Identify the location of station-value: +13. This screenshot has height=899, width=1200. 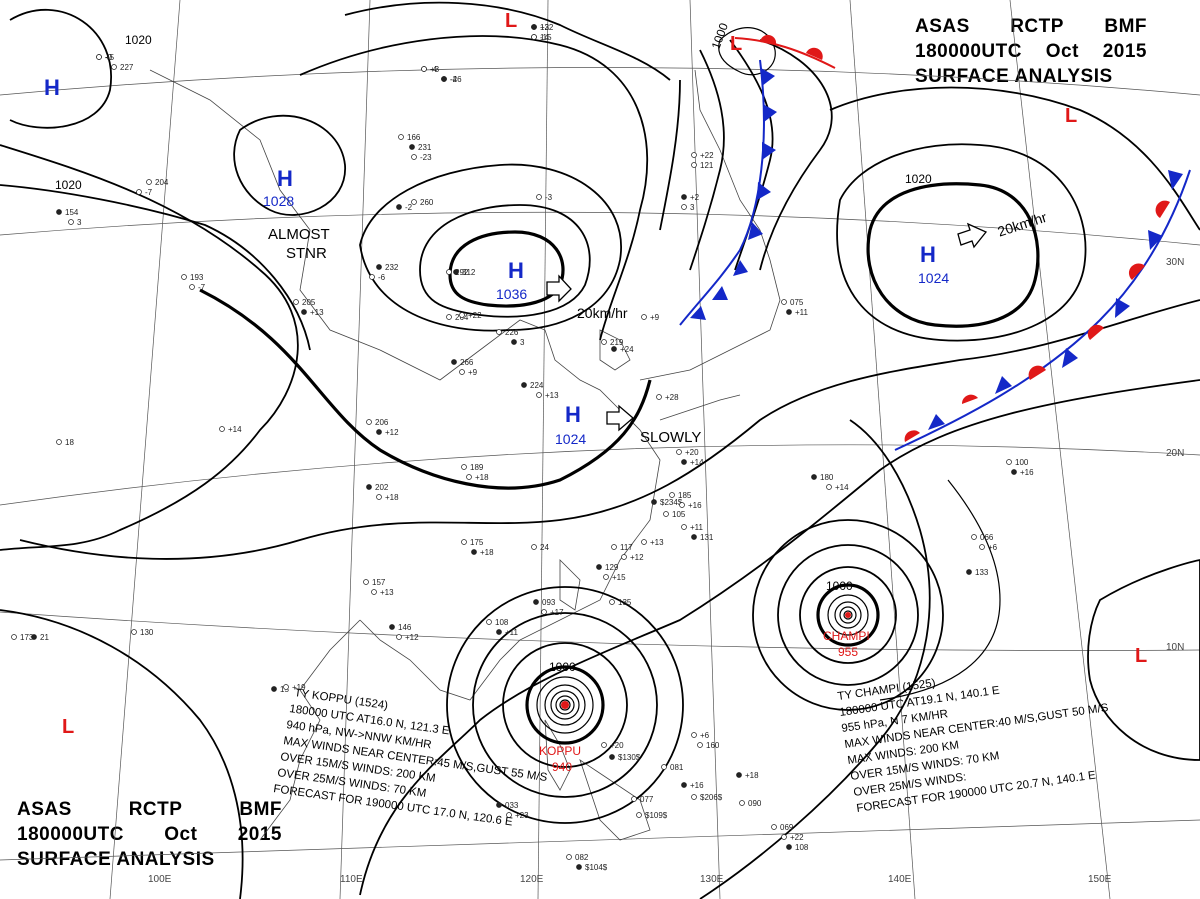
(657, 542).